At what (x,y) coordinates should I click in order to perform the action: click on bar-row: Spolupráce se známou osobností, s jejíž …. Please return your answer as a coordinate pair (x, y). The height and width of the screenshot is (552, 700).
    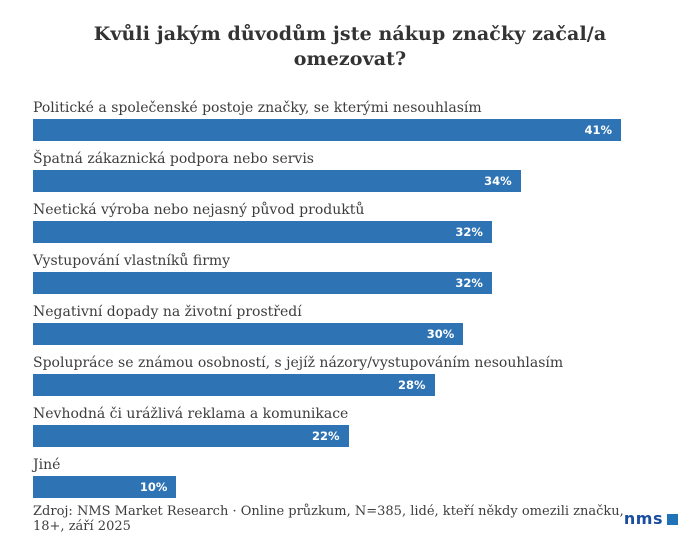
    Looking at the image, I should click on (327, 375).